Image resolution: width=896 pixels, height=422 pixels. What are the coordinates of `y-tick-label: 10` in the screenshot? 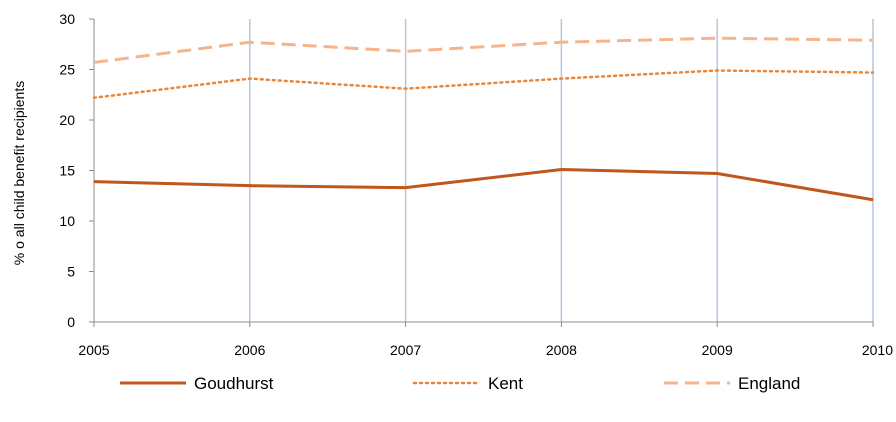 It's located at (67, 221).